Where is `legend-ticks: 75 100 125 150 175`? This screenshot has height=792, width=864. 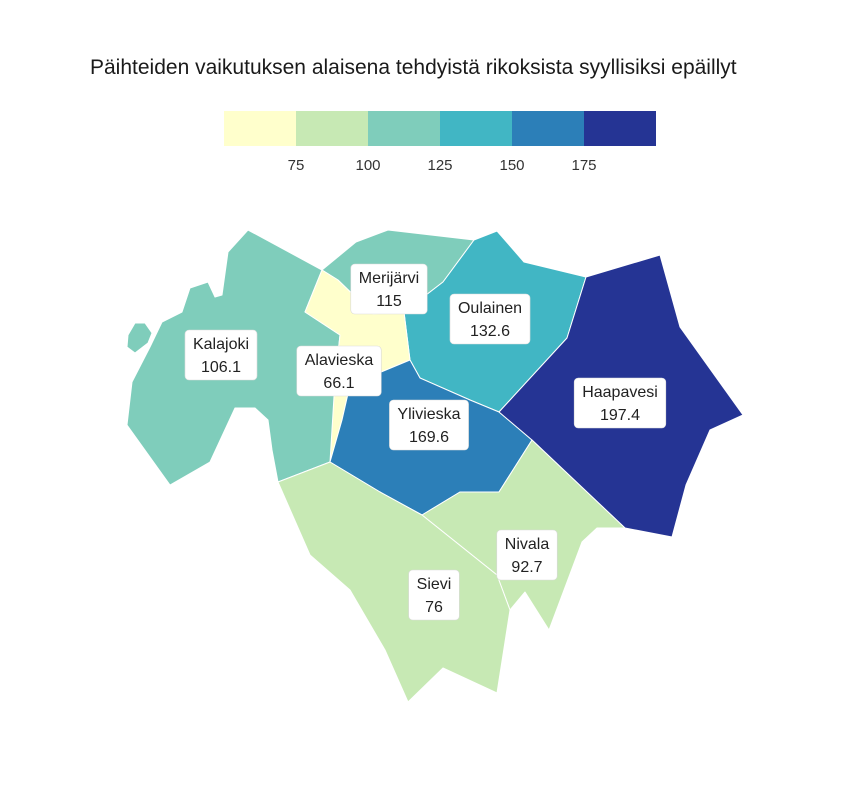
legend-ticks: 75 100 125 150 175 is located at coordinates (442, 165).